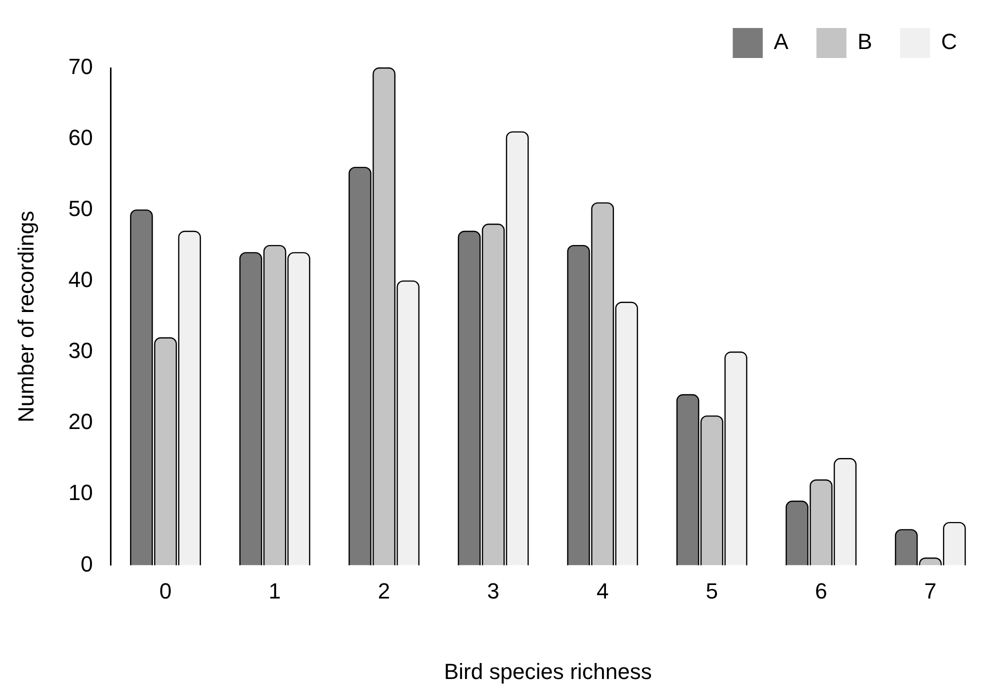  I want to click on y-axis-title: Number of recordings, so click(25, 316).